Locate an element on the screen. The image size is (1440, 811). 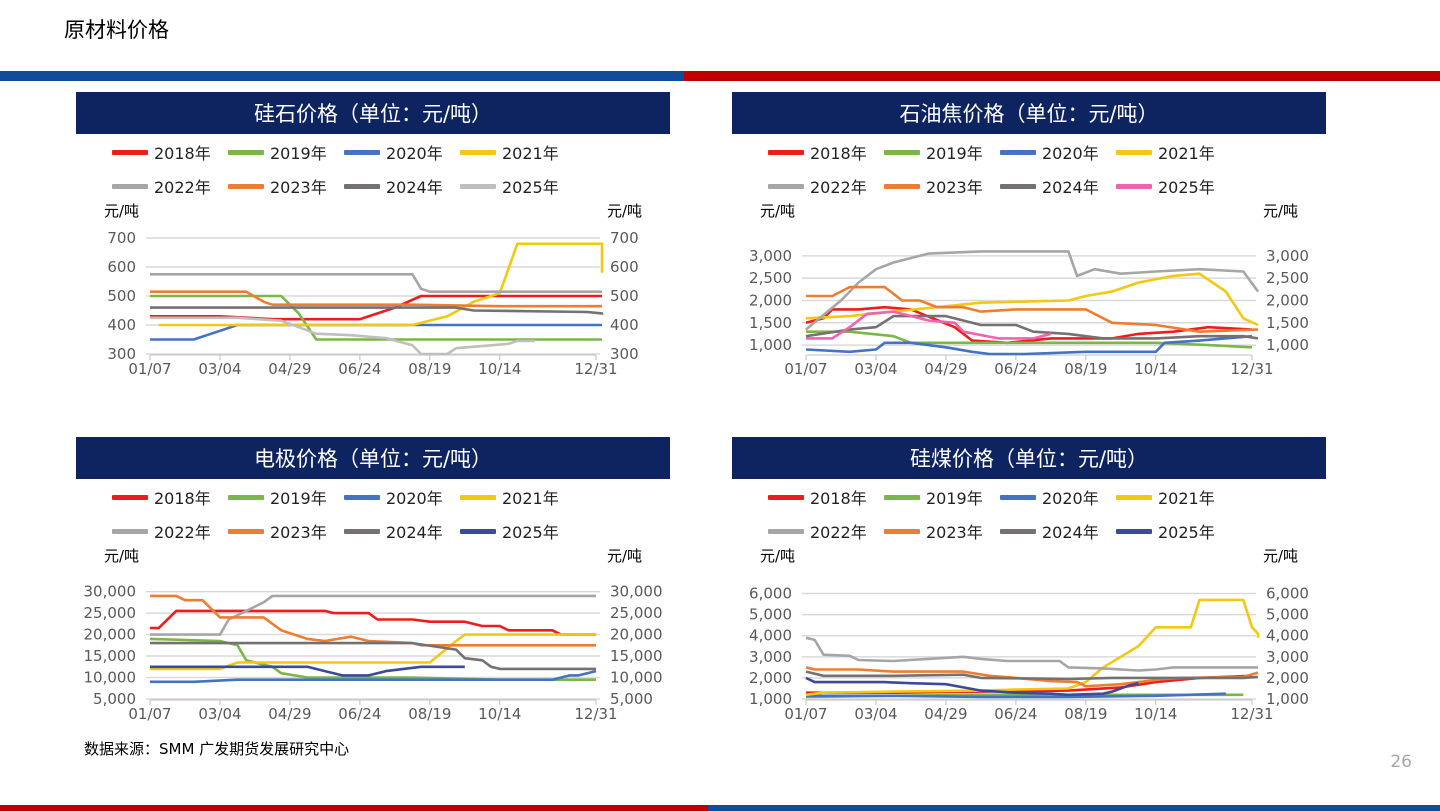
chart-title: 硅石价格（单位：元/吨） is located at coordinates (373, 113).